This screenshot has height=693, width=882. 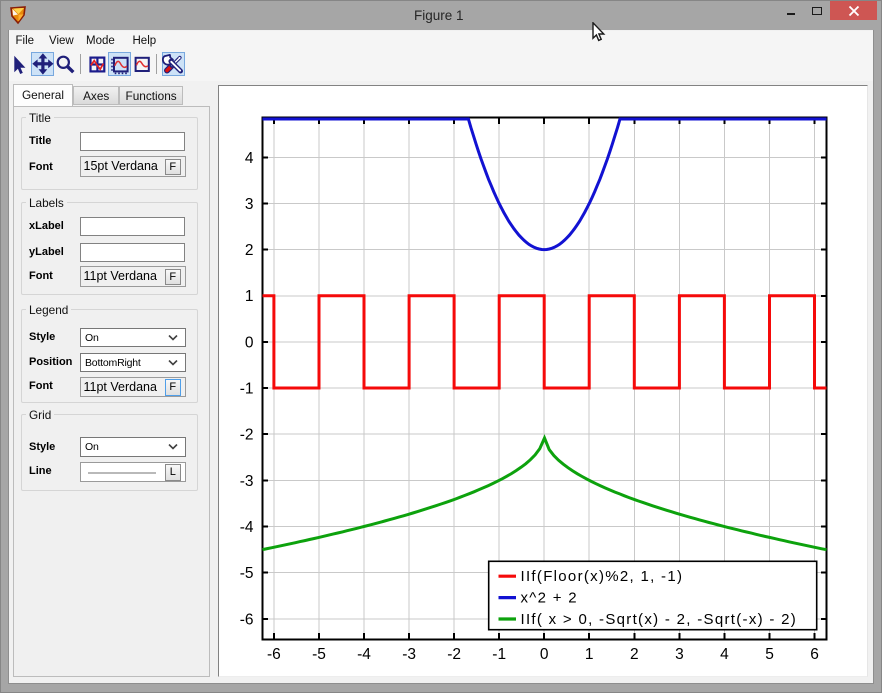 I want to click on svg-text: 5, so click(x=769, y=654).